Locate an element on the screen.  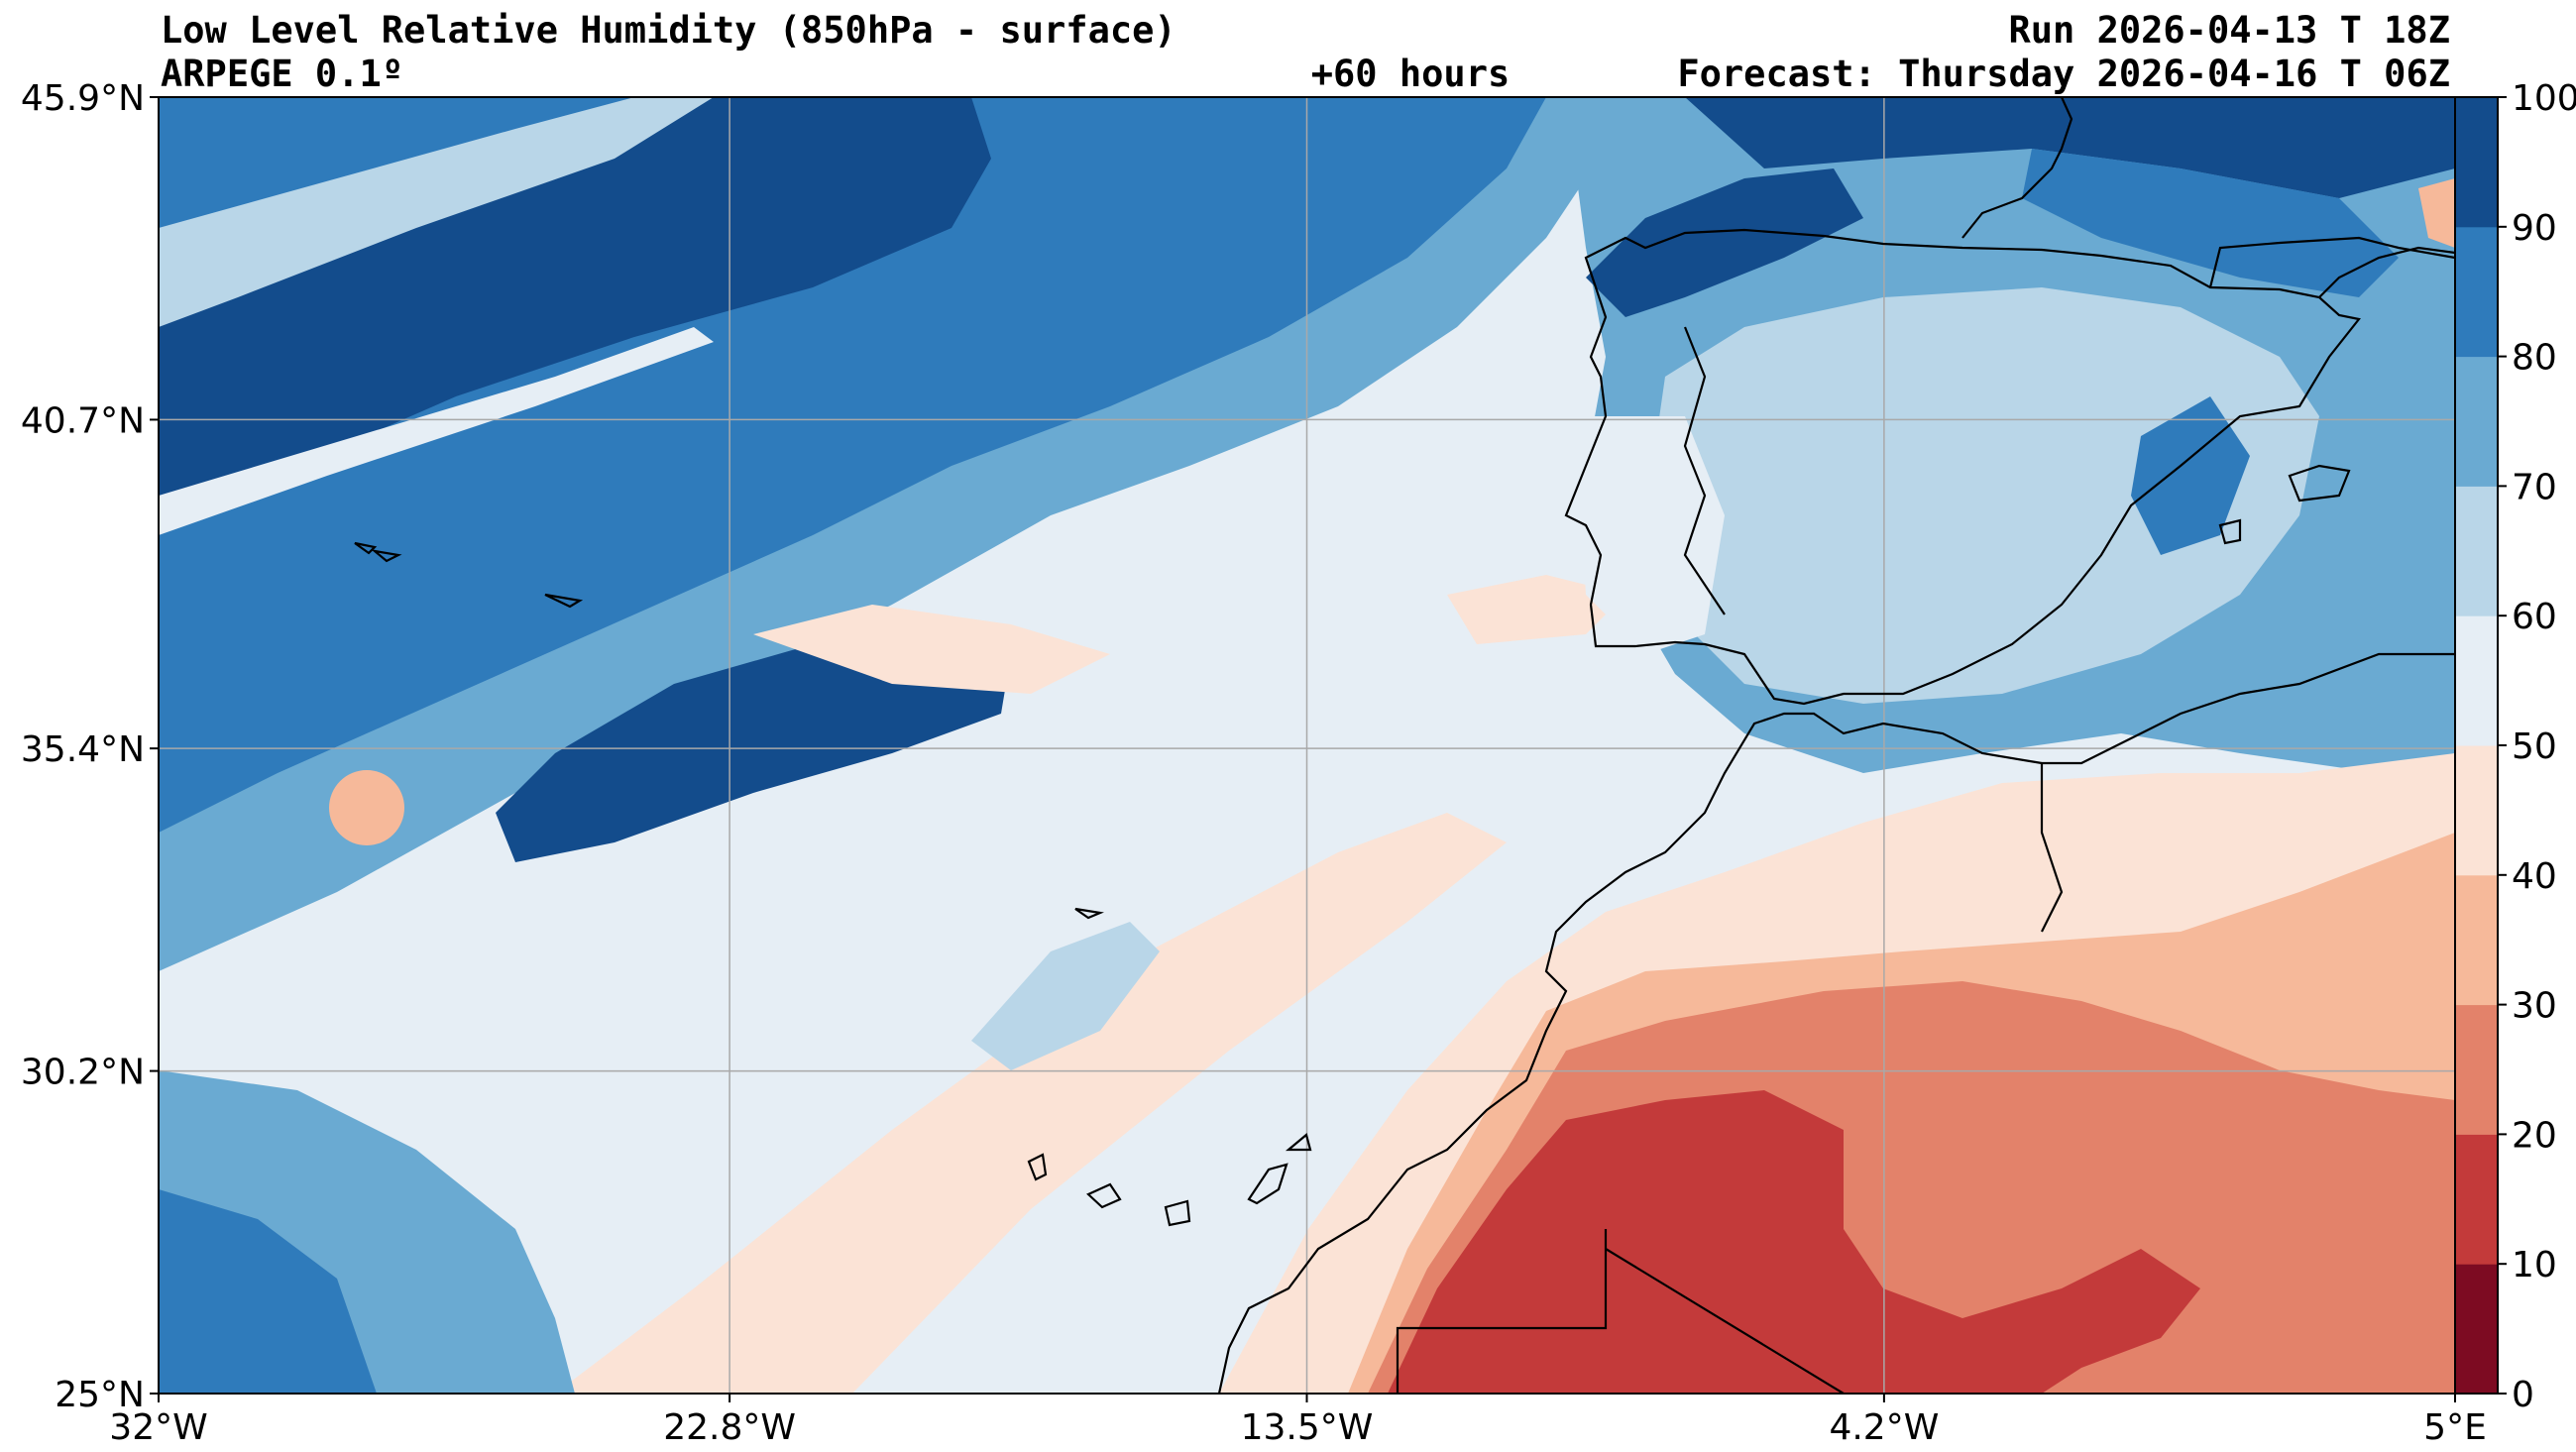
lon-tick-label: 5°E is located at coordinates (2455, 1427).